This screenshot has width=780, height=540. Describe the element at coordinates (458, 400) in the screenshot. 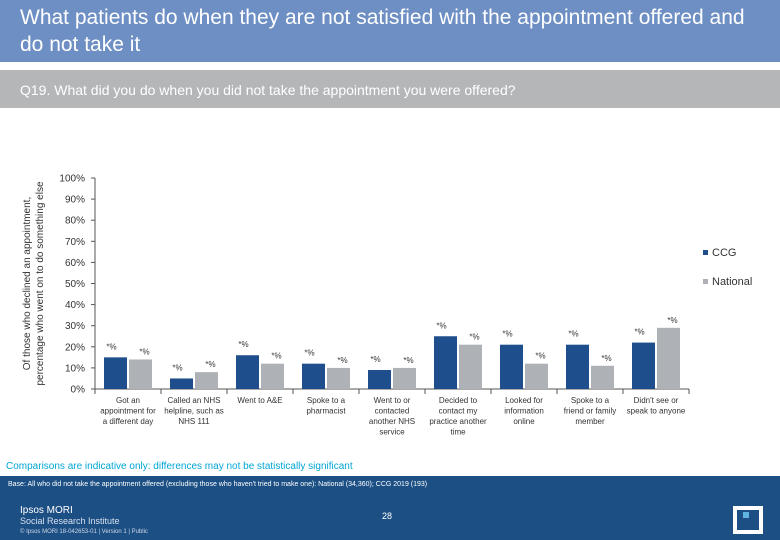

I see `x-tick-label: Decided to` at that location.